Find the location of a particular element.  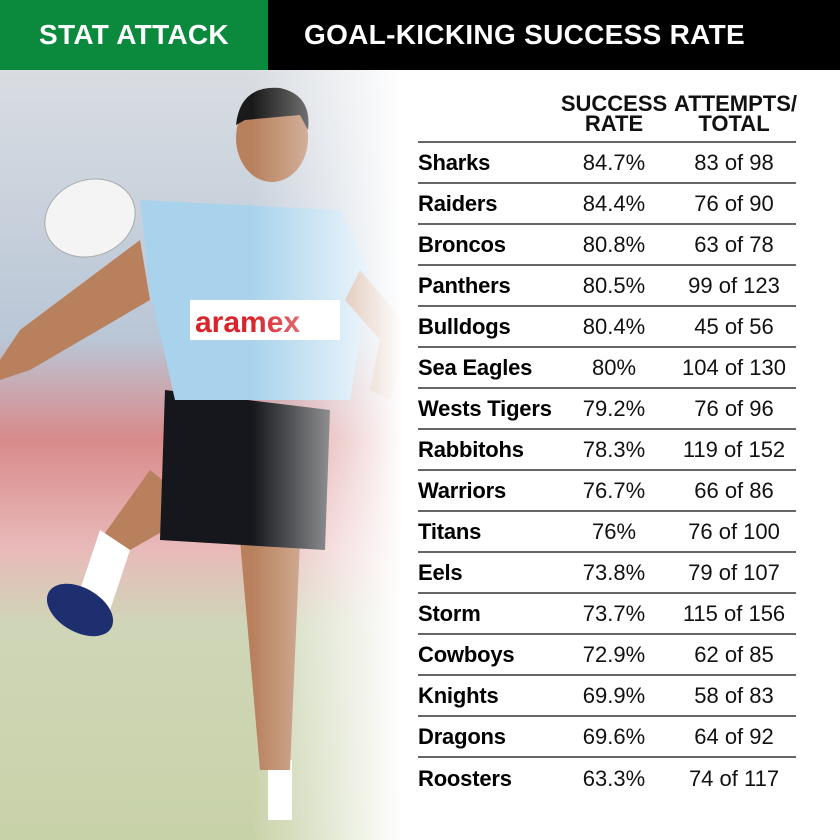

team-name: Titans is located at coordinates (450, 531).